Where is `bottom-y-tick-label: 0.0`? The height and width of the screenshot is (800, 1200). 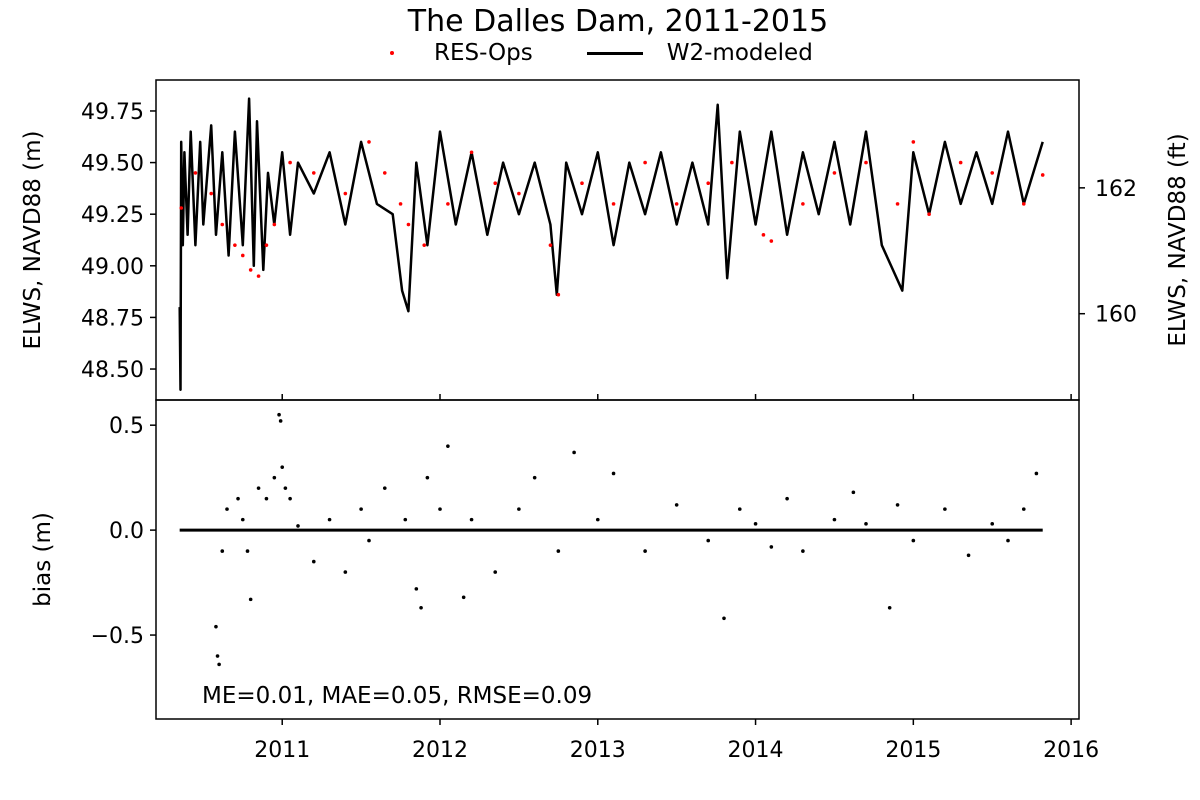
bottom-y-tick-label: 0.0 is located at coordinates (126, 531).